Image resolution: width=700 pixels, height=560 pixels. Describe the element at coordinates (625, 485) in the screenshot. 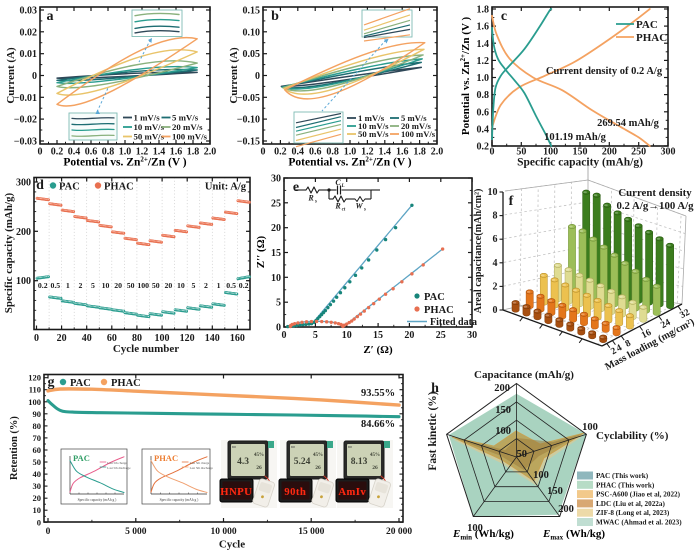

I see `svg-text: PHAC (This work)` at that location.